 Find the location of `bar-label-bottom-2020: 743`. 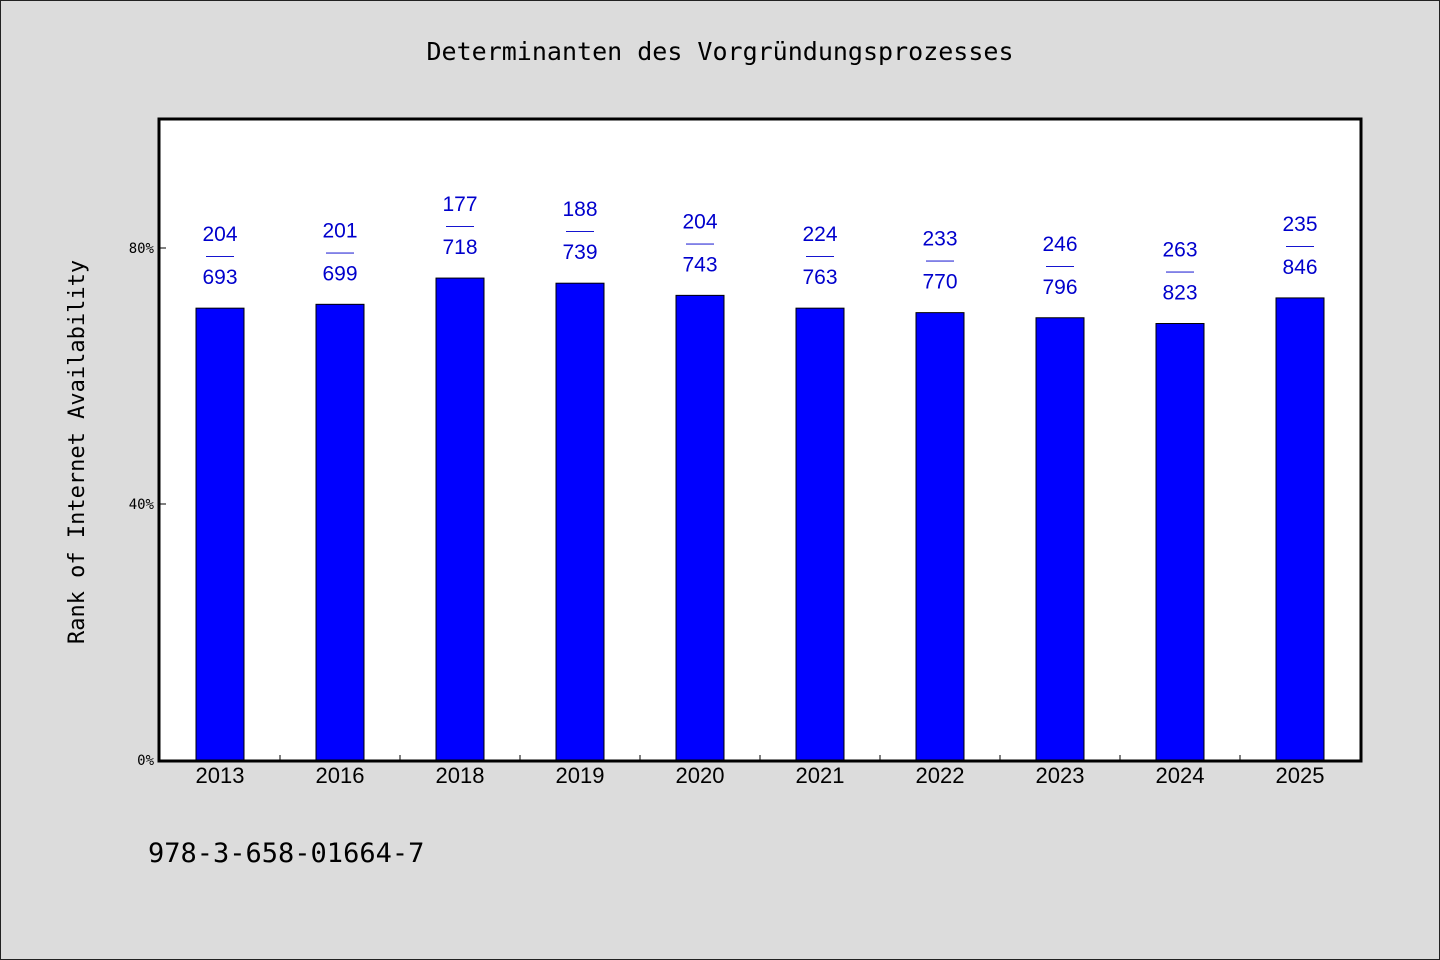

bar-label-bottom-2020: 743 is located at coordinates (699, 264).